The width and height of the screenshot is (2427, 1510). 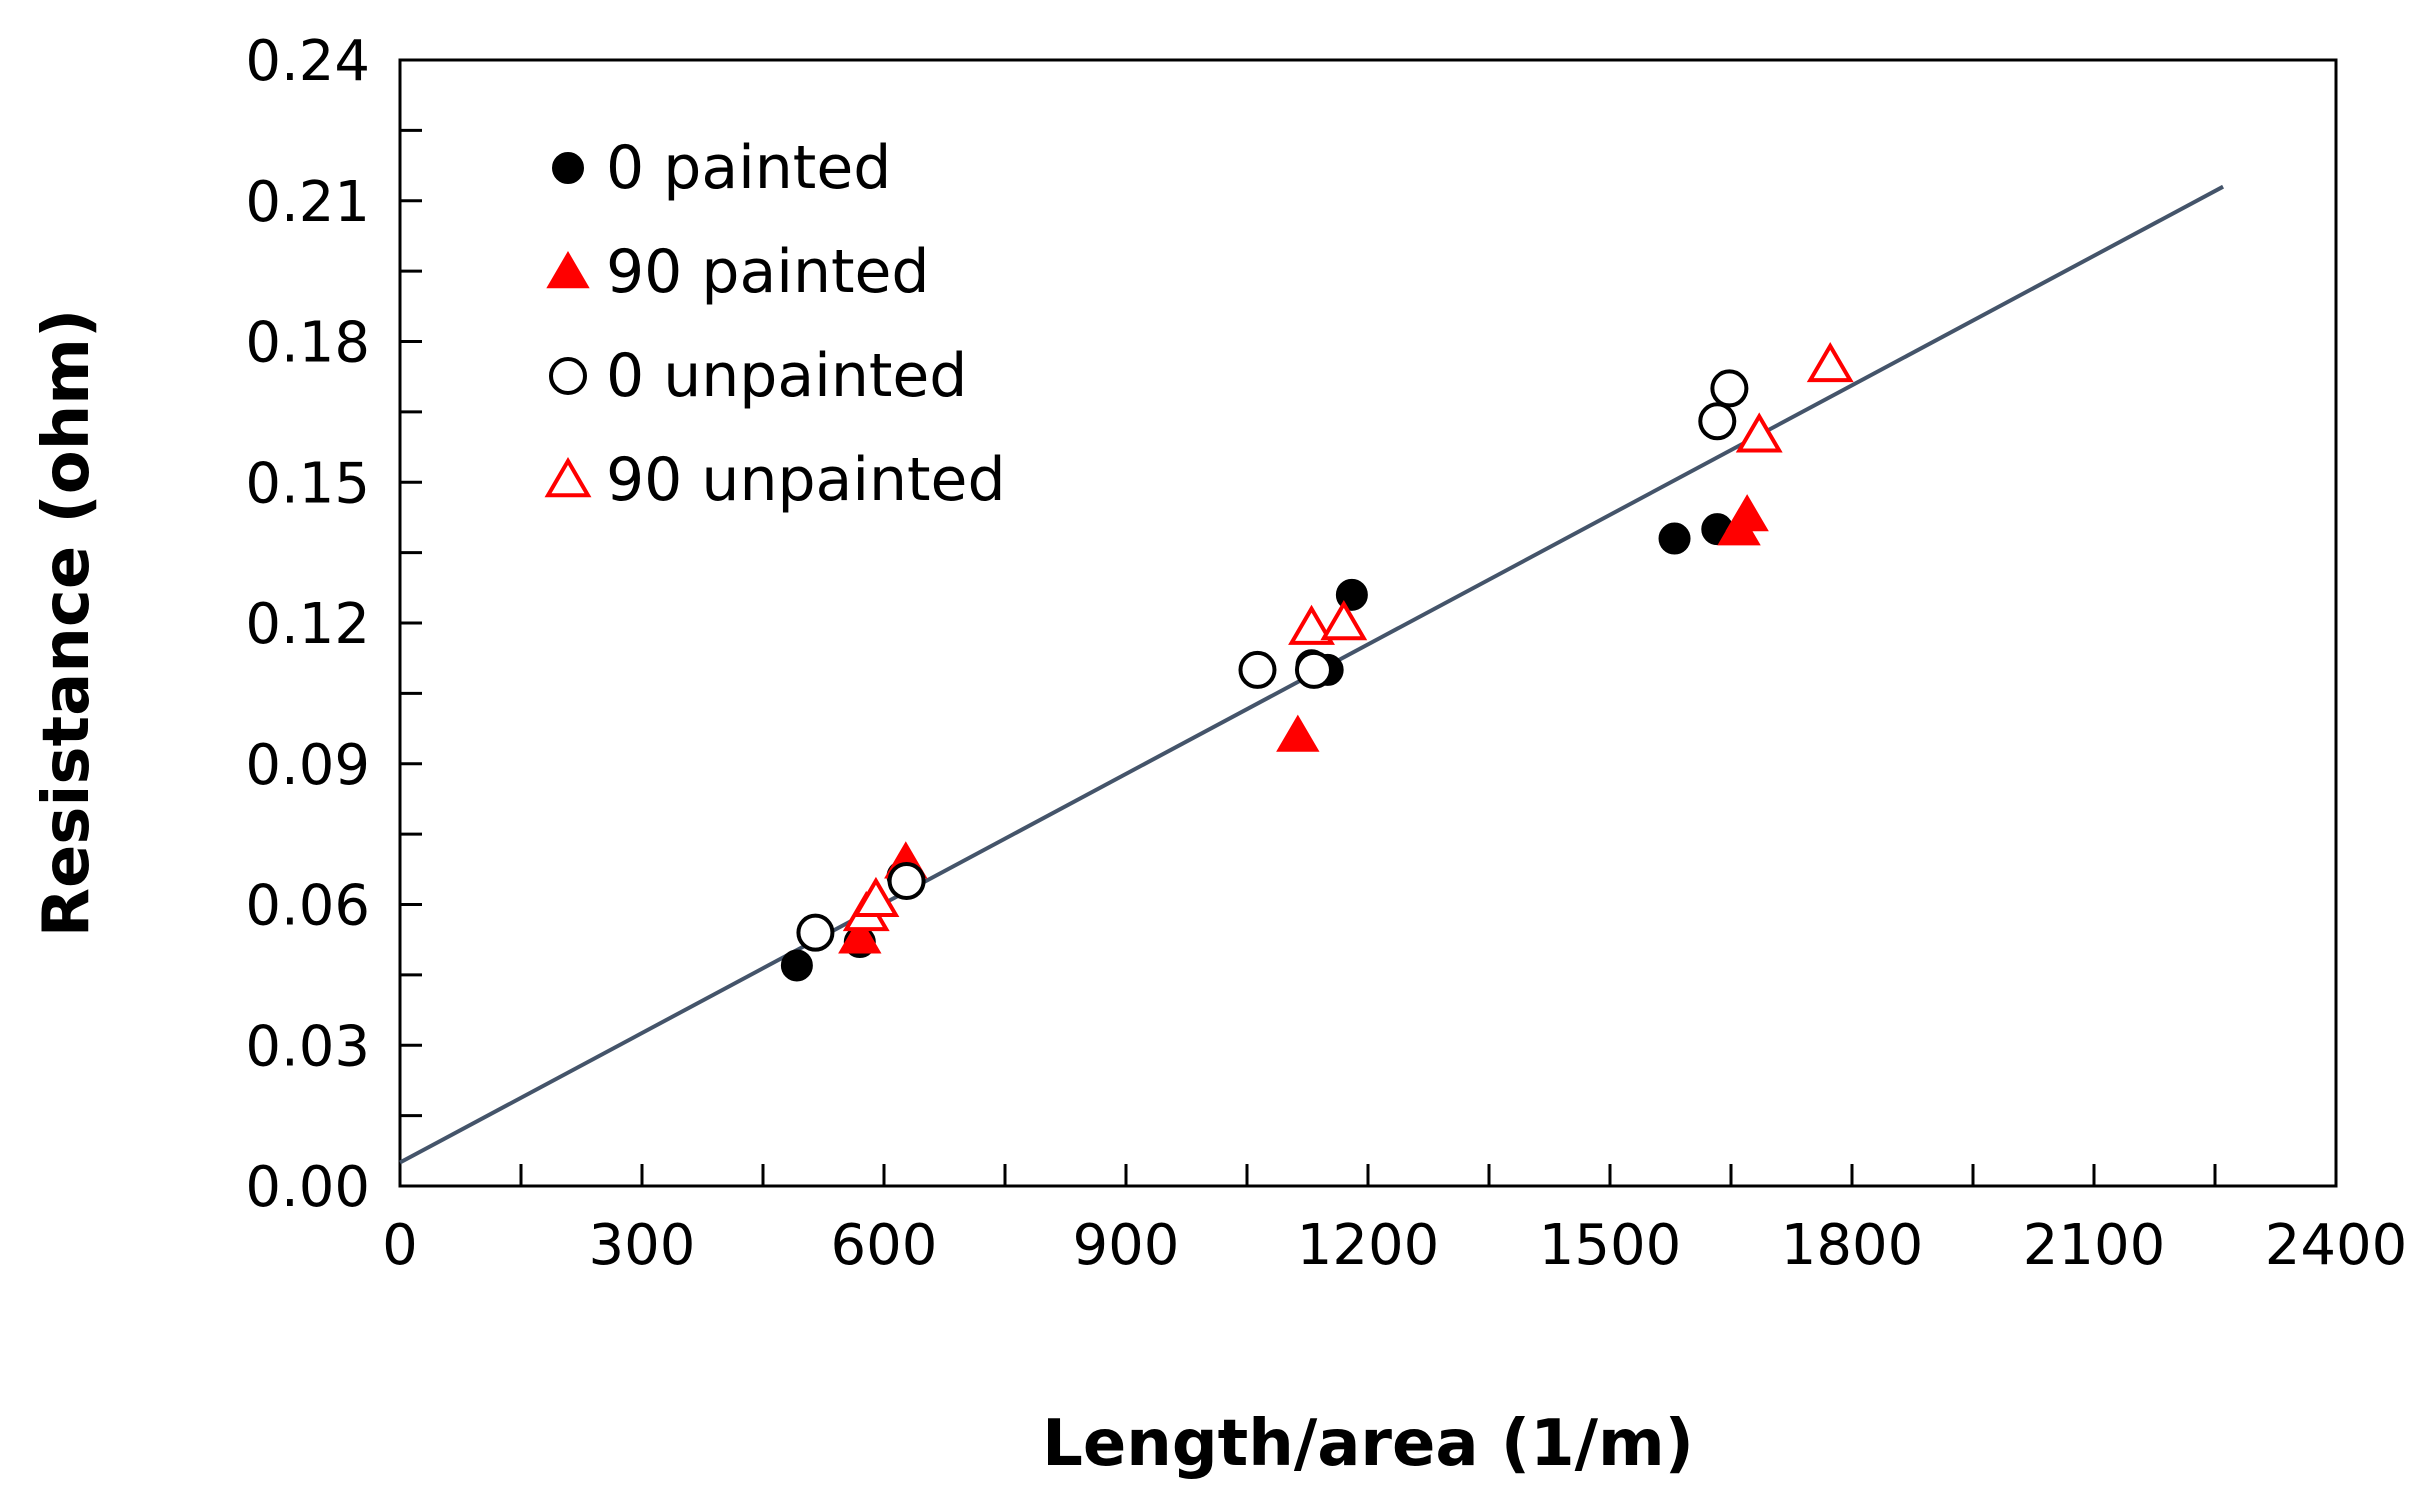 I want to click on legend-marker-90-painted, so click(x=568, y=270).